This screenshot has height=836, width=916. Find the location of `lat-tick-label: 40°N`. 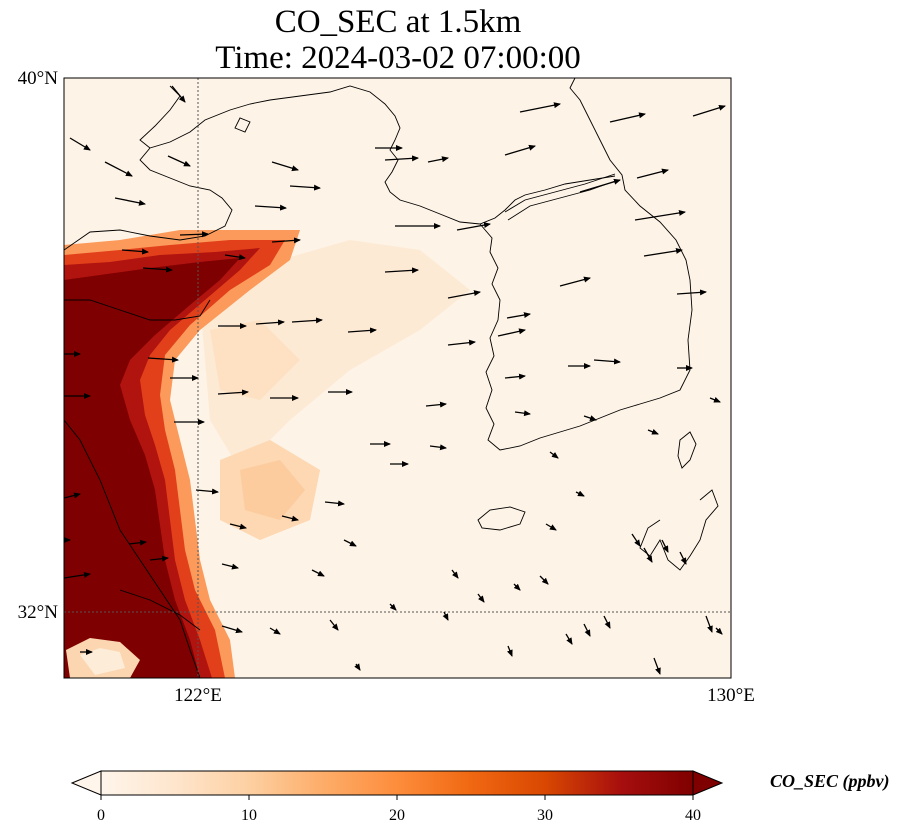

lat-tick-label: 40°N is located at coordinates (38, 78).